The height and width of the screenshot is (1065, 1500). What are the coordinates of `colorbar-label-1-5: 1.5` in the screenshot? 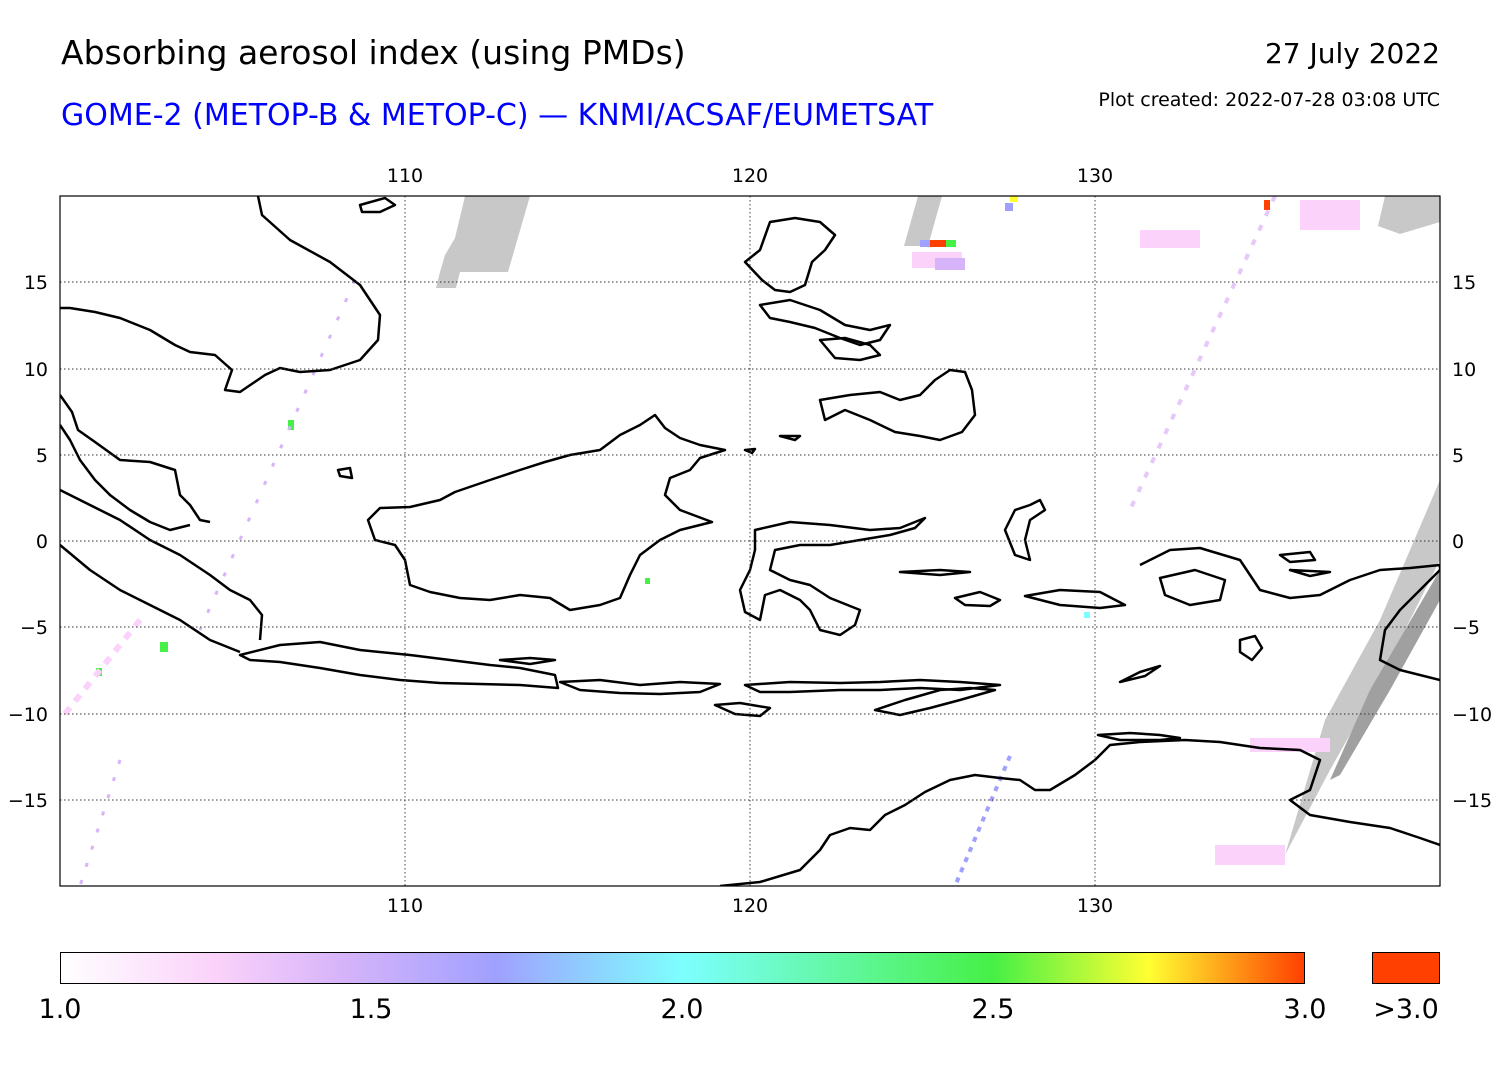 It's located at (371, 1009).